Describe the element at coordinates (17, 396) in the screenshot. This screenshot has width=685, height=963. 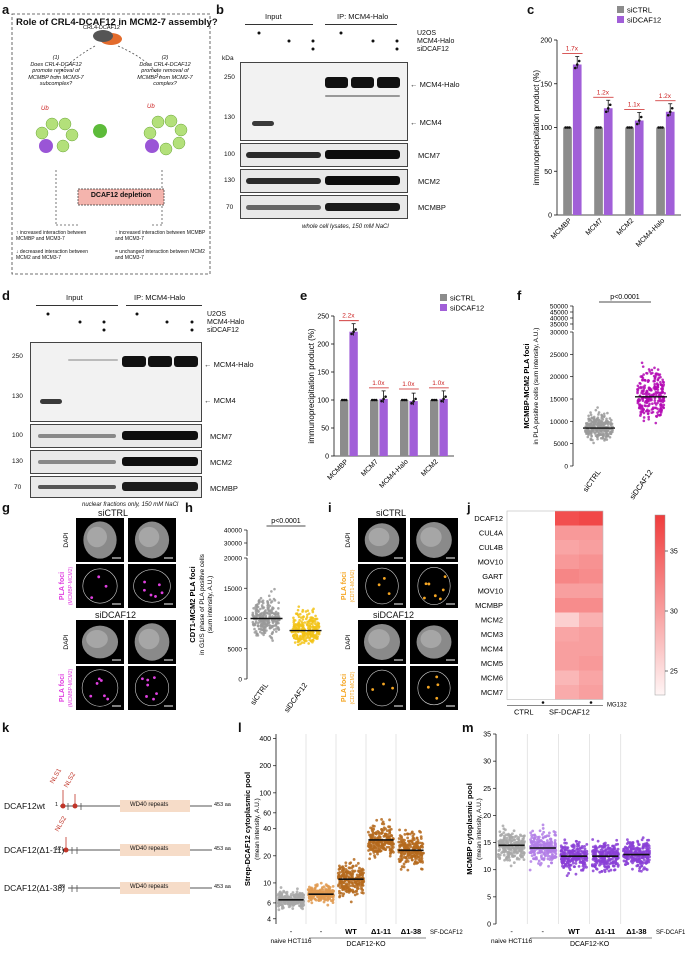
I see `d-marker-130a: 130` at that location.